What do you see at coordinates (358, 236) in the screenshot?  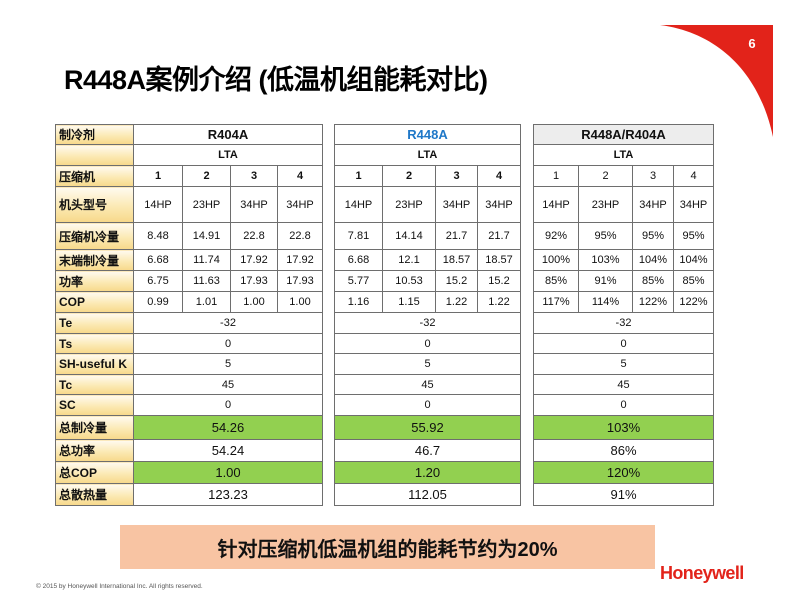 I see `value-cell: 7.81` at bounding box center [358, 236].